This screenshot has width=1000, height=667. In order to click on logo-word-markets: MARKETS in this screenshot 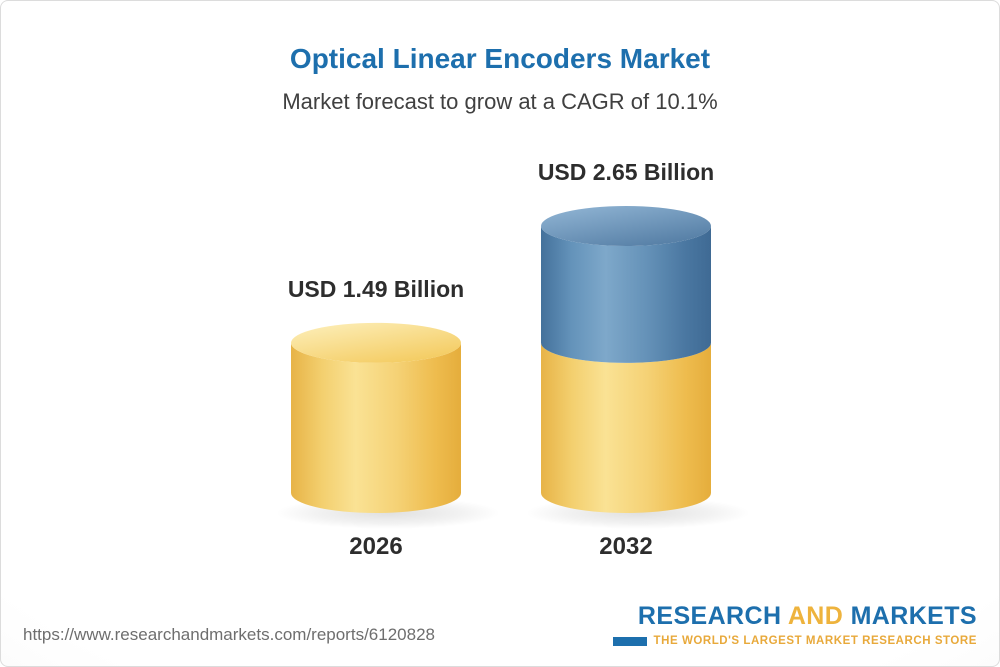, I will do `click(913, 616)`.